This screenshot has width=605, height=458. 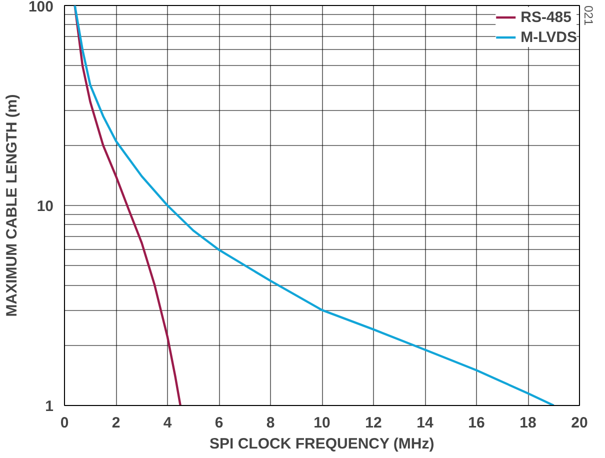 What do you see at coordinates (528, 423) in the screenshot?
I see `x-tick-label: 18` at bounding box center [528, 423].